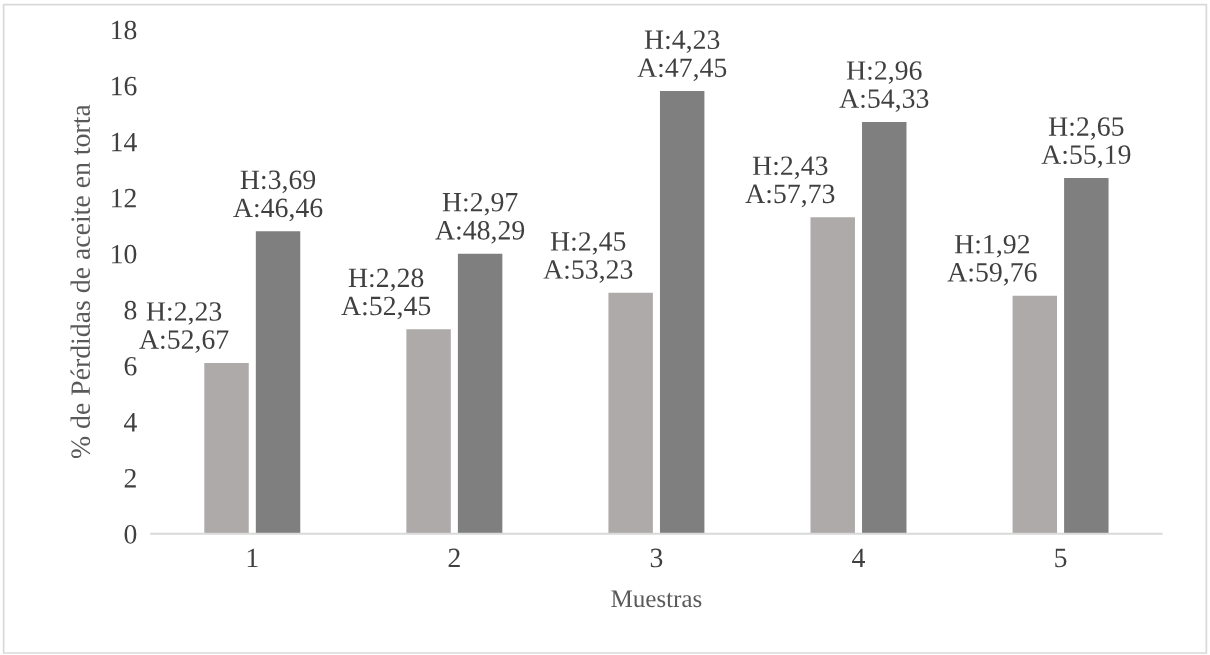  I want to click on y-tick-label: 14, so click(124, 142).